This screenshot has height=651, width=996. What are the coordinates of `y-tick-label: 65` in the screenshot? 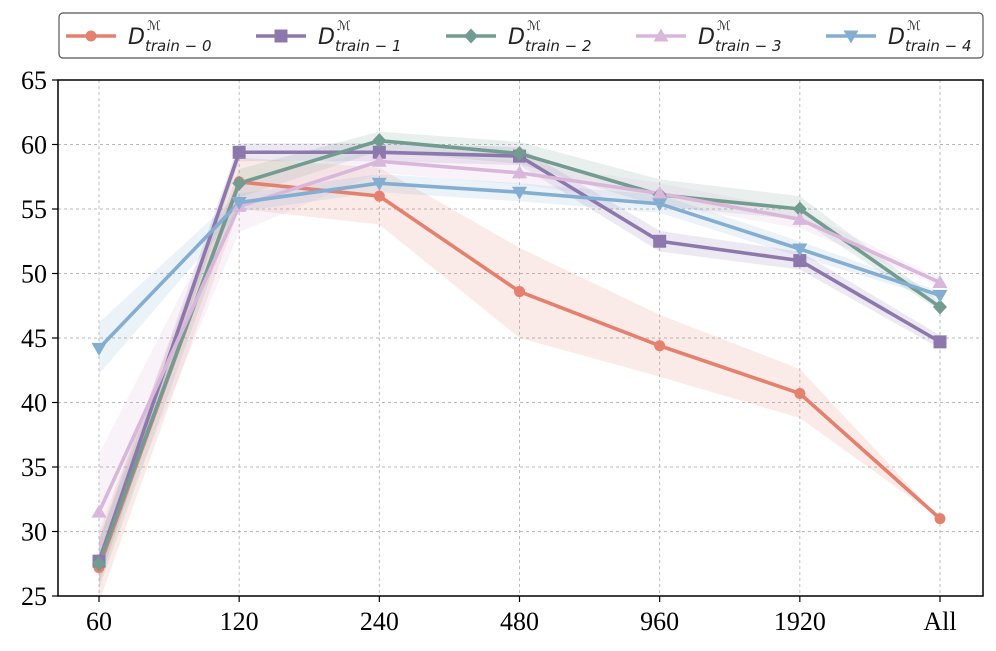 It's located at (34, 80).